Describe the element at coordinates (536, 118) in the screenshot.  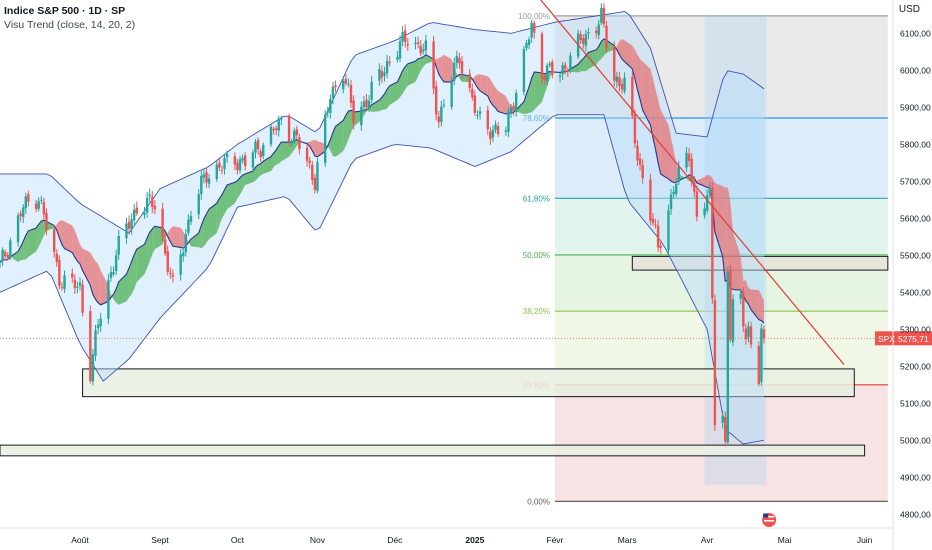
I see `fib-level-label: 78,60%` at that location.